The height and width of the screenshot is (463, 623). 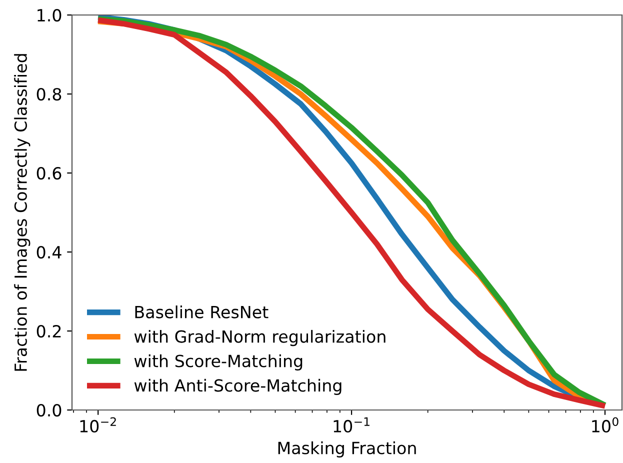 What do you see at coordinates (605, 424) in the screenshot?
I see `x-tick-label: 10$^{0}$` at bounding box center [605, 424].